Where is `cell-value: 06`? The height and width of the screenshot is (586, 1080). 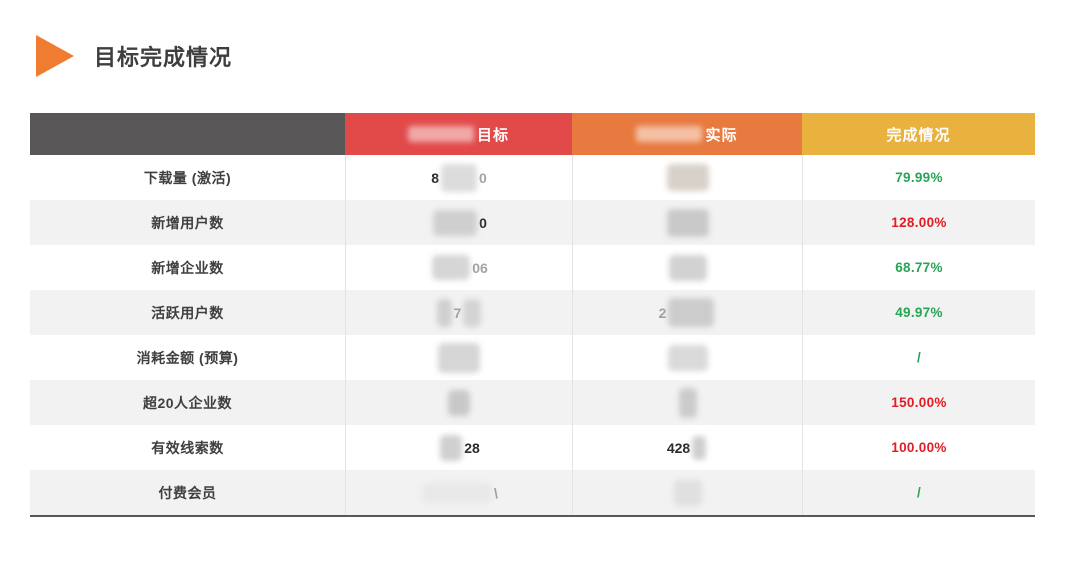
cell-value: 06 is located at coordinates (480, 267).